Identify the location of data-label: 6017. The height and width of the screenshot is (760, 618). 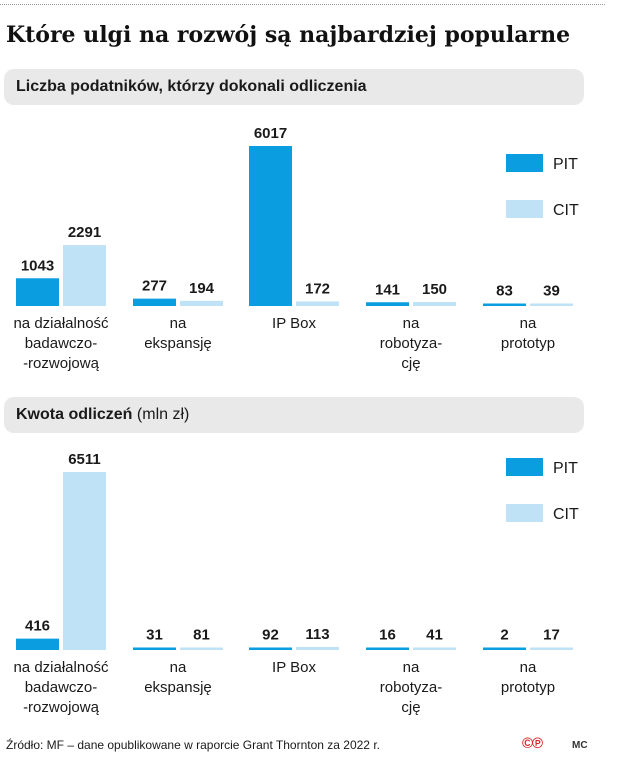
(270, 133).